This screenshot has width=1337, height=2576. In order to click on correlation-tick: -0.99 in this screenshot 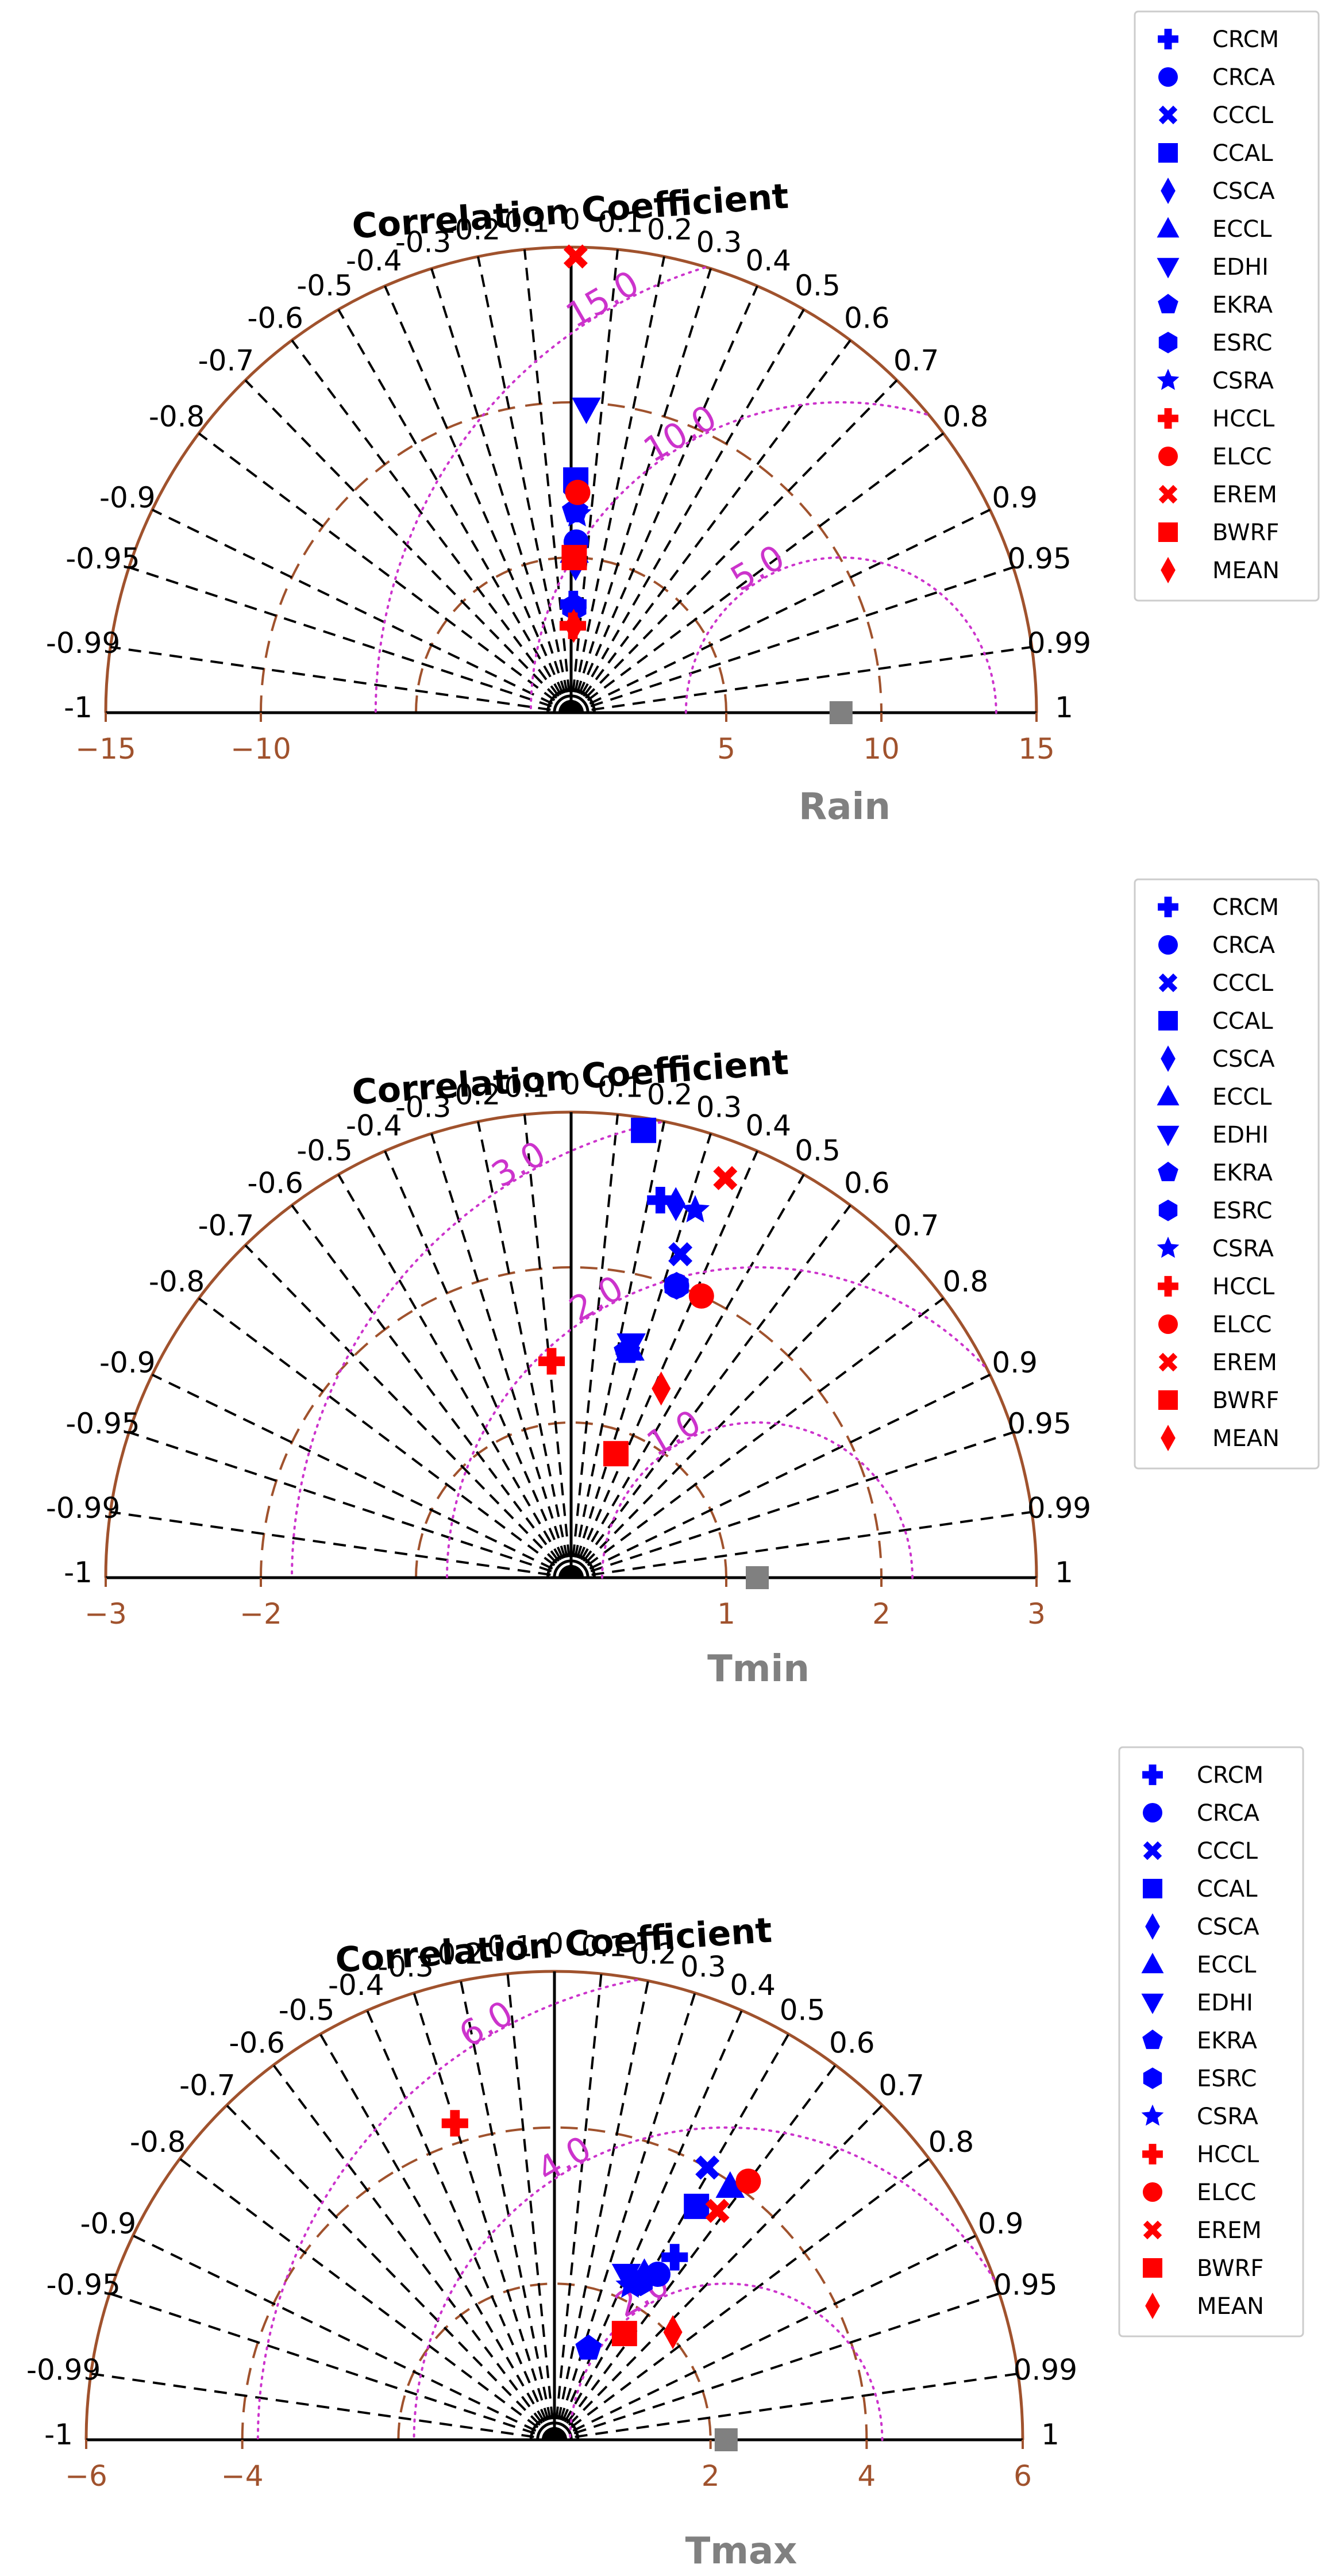, I will do `click(83, 643)`.